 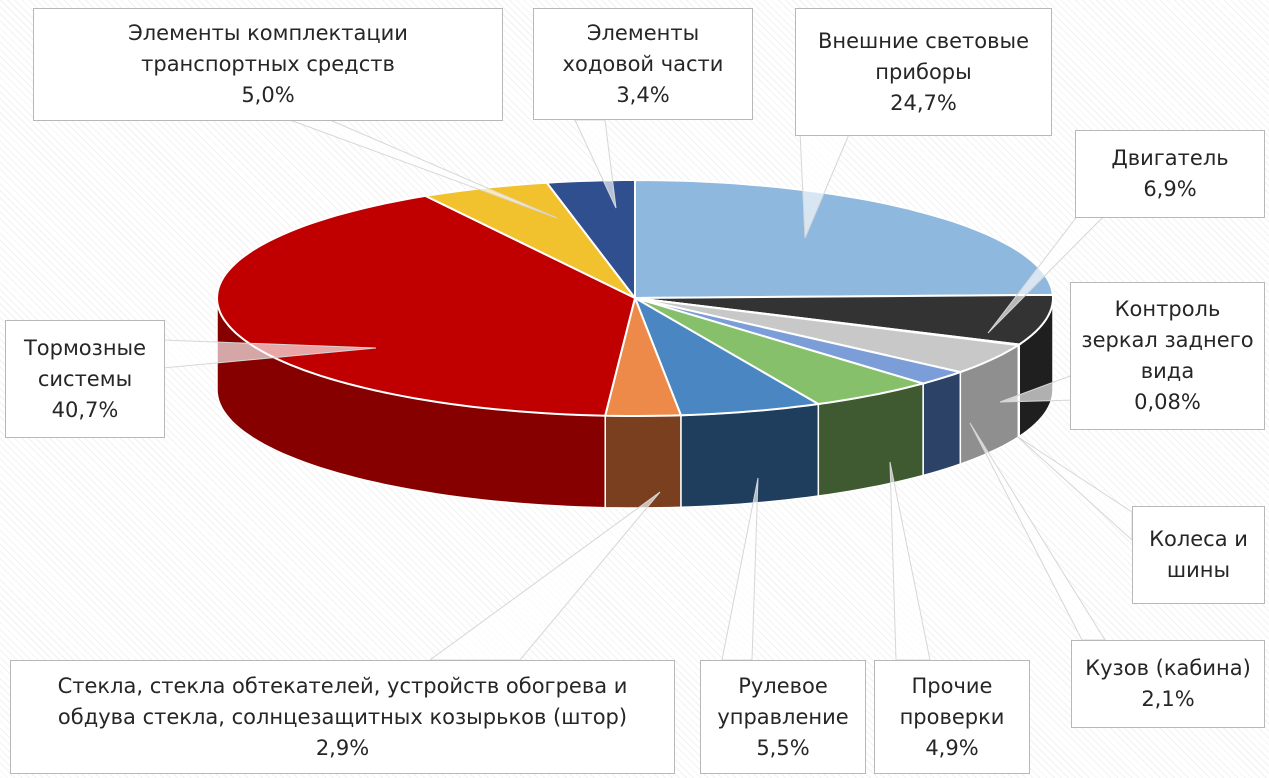 What do you see at coordinates (1167, 371) in the screenshot?
I see `label-line: вида` at bounding box center [1167, 371].